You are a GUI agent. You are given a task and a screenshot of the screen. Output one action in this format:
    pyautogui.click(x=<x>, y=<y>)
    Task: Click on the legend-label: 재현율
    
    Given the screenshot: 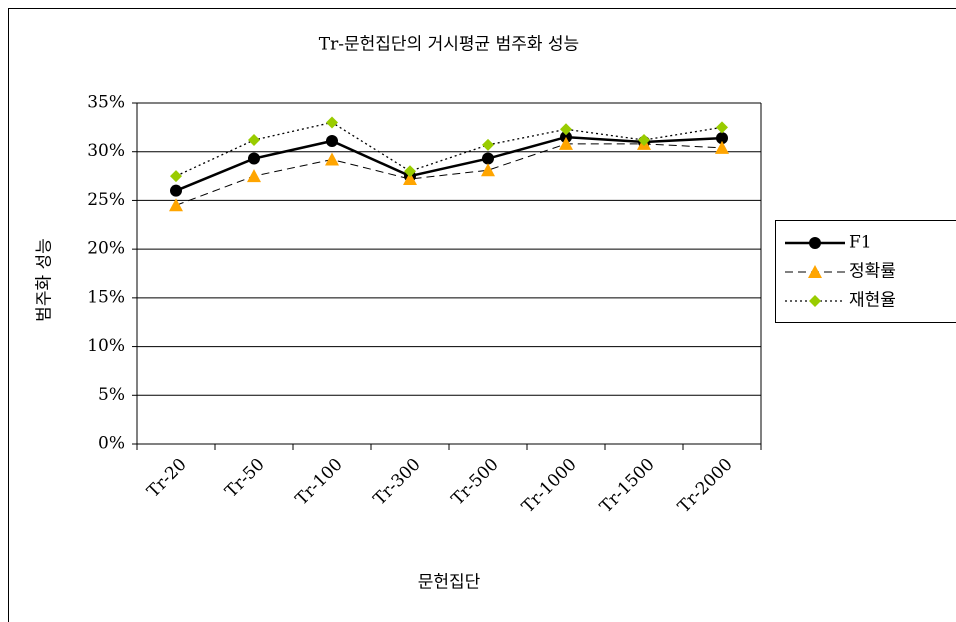 What is the action you would take?
    pyautogui.click(x=872, y=301)
    